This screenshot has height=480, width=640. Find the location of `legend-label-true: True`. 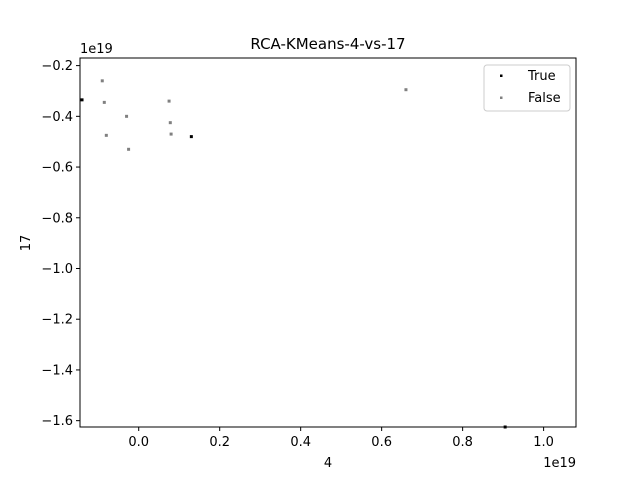

legend-label-true: True is located at coordinates (541, 76).